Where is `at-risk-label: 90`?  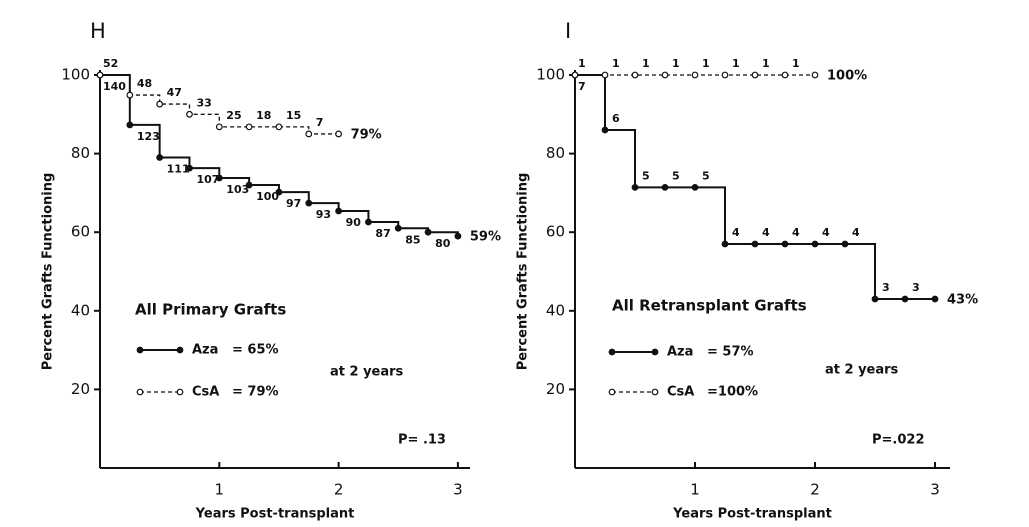
at-risk-label: 90 is located at coordinates (354, 222).